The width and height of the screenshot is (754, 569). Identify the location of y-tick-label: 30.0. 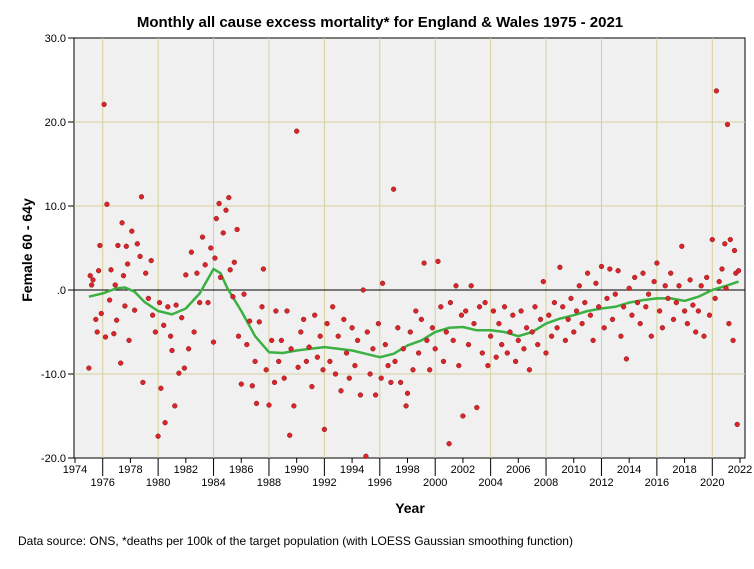
(55, 39).